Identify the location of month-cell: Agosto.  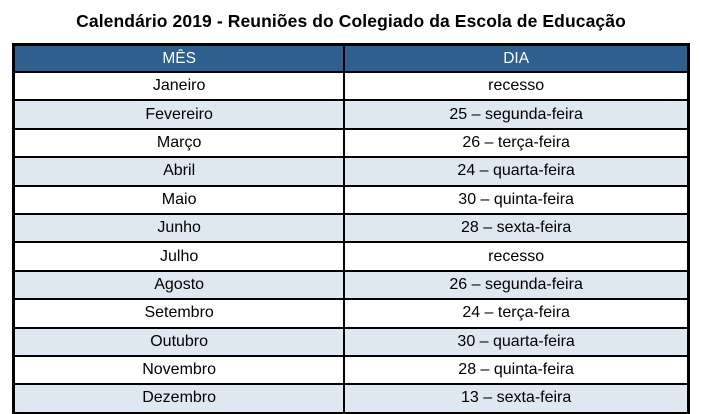
(179, 285).